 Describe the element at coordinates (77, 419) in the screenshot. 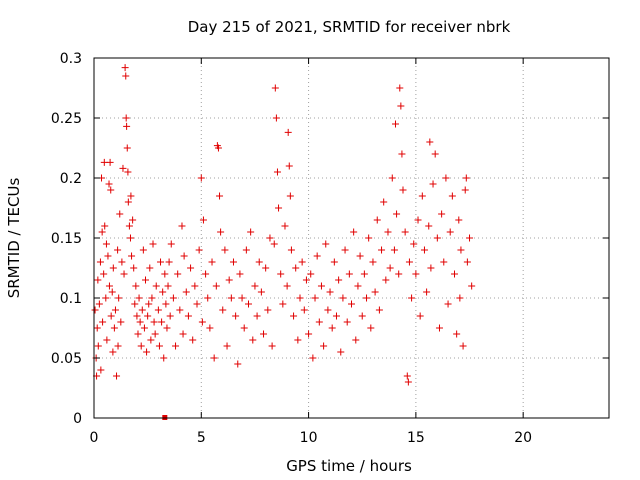

I see `y-tick-label: 0` at that location.